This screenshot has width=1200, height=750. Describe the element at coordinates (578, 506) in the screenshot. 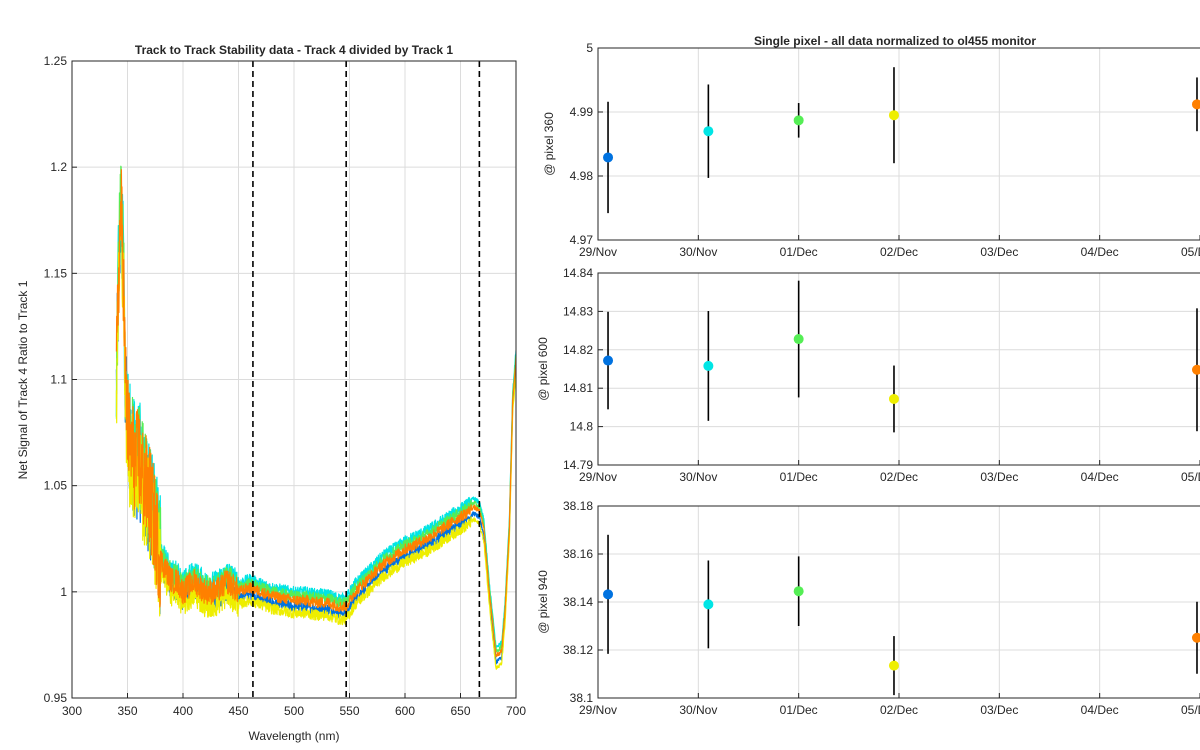

I see `y-tick-label: 38.18` at that location.